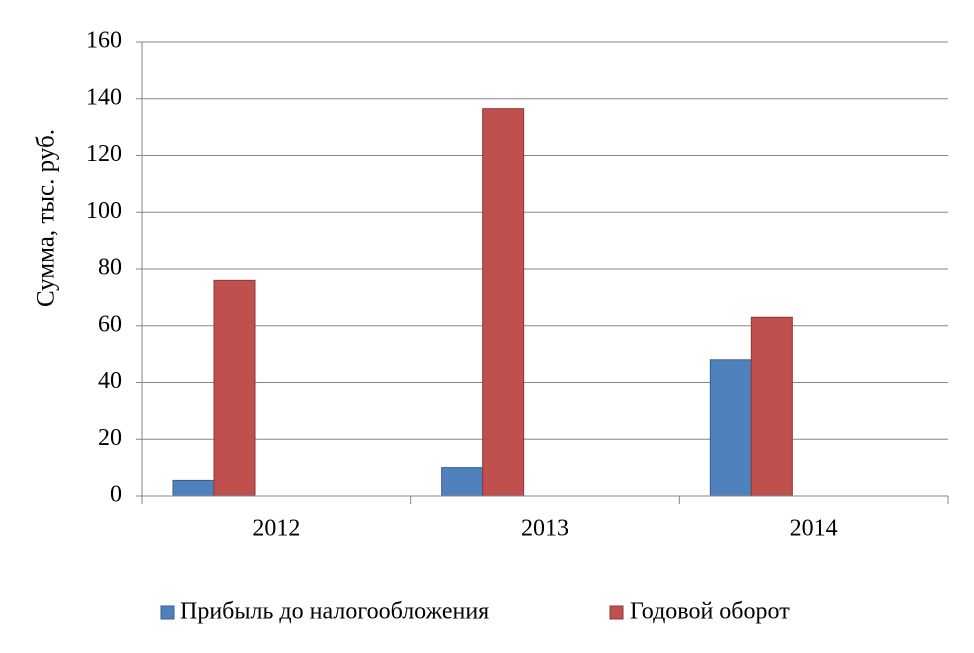  I want to click on legend-label: Годовой оборот, so click(710, 612).